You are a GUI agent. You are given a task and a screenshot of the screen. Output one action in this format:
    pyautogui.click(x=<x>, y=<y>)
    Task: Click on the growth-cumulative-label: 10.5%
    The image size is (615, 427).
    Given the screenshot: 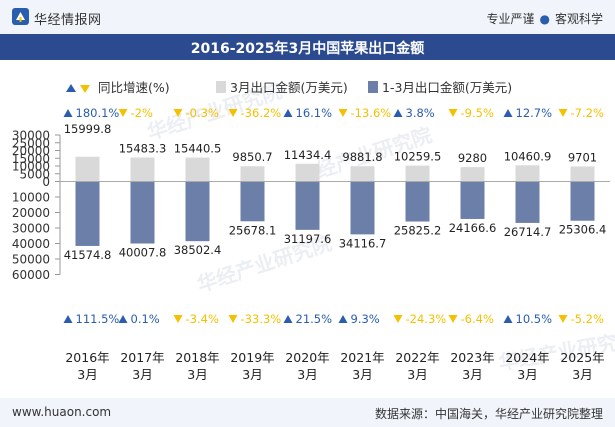 What is the action you would take?
    pyautogui.click(x=534, y=319)
    